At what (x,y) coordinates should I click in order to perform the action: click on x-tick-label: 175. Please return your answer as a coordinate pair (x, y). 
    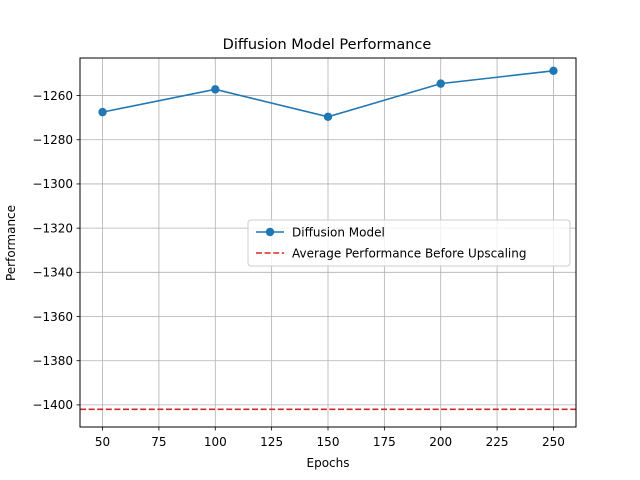
    Looking at the image, I should click on (384, 442).